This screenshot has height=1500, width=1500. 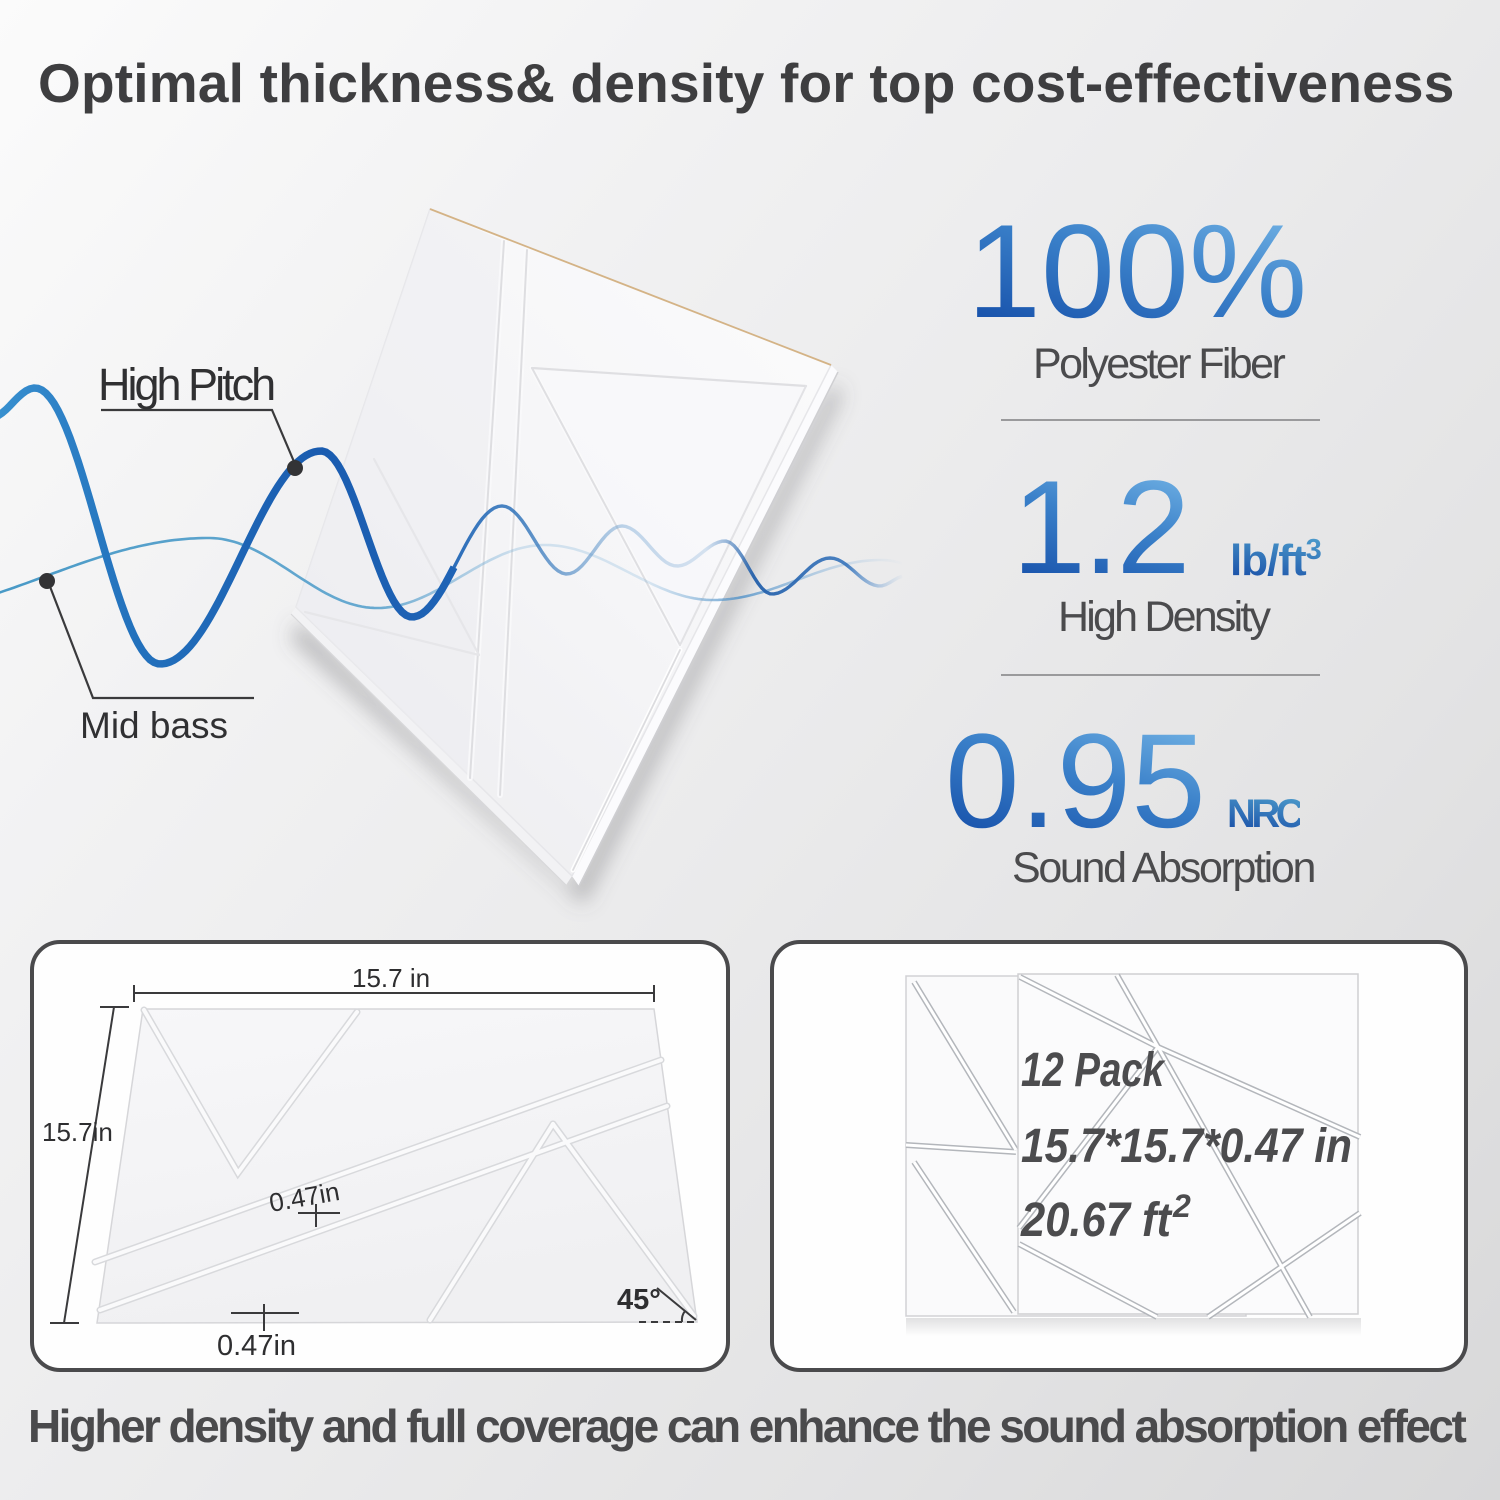 I want to click on svg-text: 2, so click(x=1181, y=1206).